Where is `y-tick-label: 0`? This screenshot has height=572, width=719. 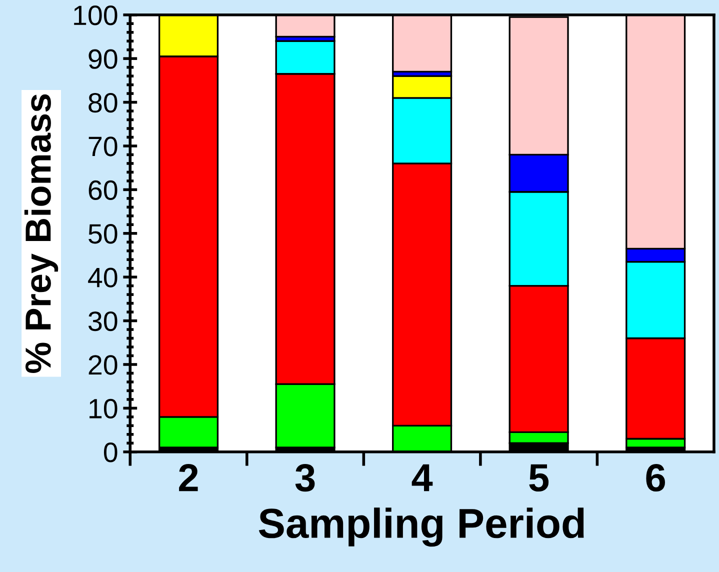
y-tick-label: 0 is located at coordinates (111, 452).